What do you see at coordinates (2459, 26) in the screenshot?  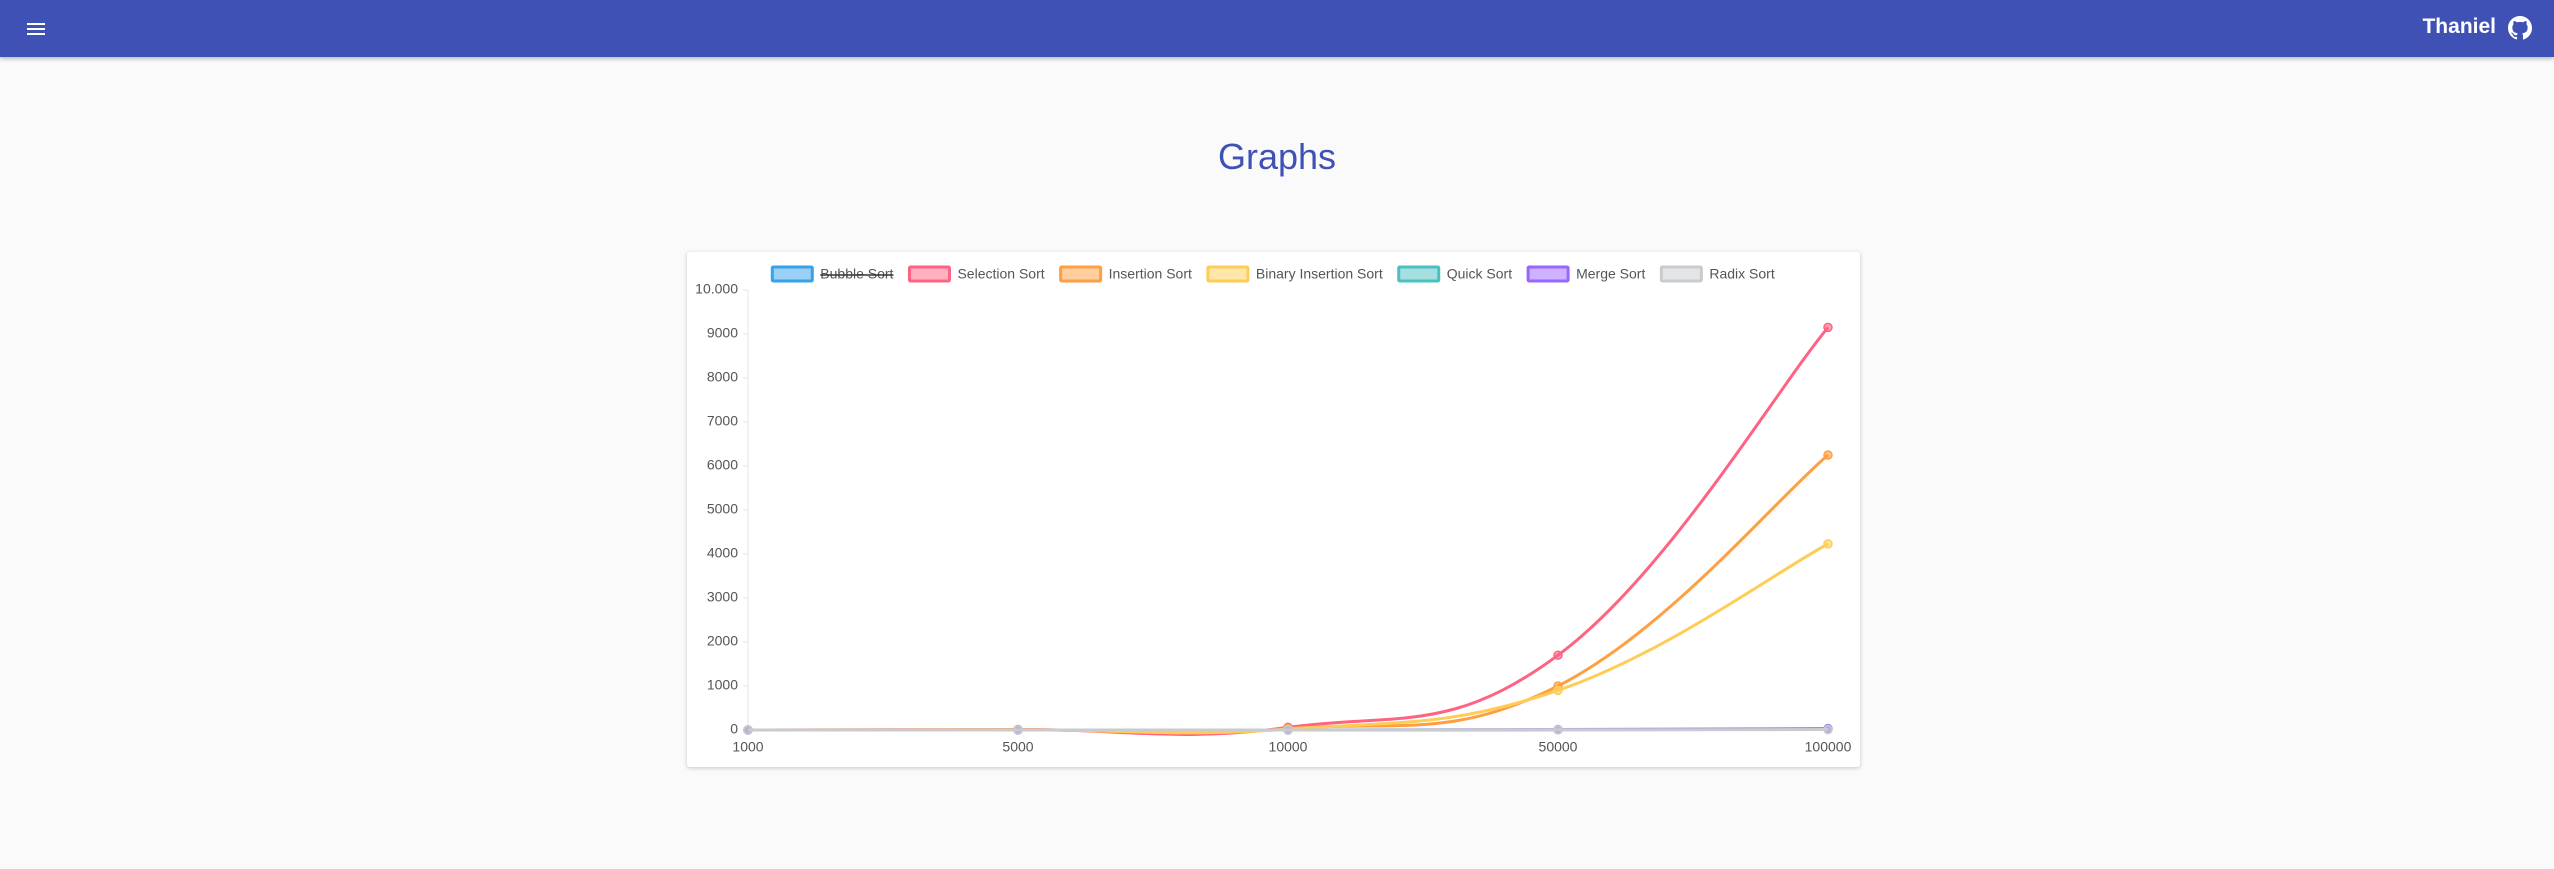 I see `brand: Thaniel` at bounding box center [2459, 26].